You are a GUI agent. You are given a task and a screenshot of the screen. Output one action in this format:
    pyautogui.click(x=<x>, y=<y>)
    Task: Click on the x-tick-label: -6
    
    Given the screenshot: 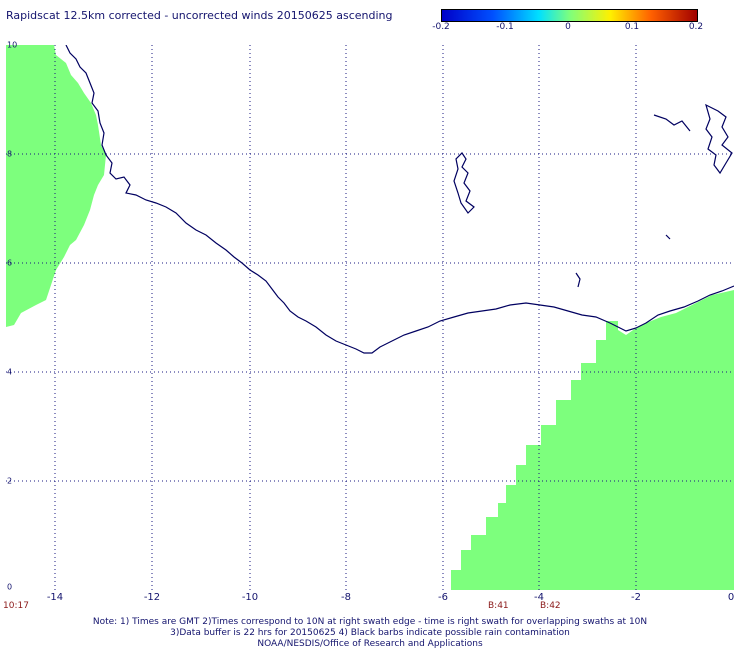 What is the action you would take?
    pyautogui.click(x=443, y=597)
    